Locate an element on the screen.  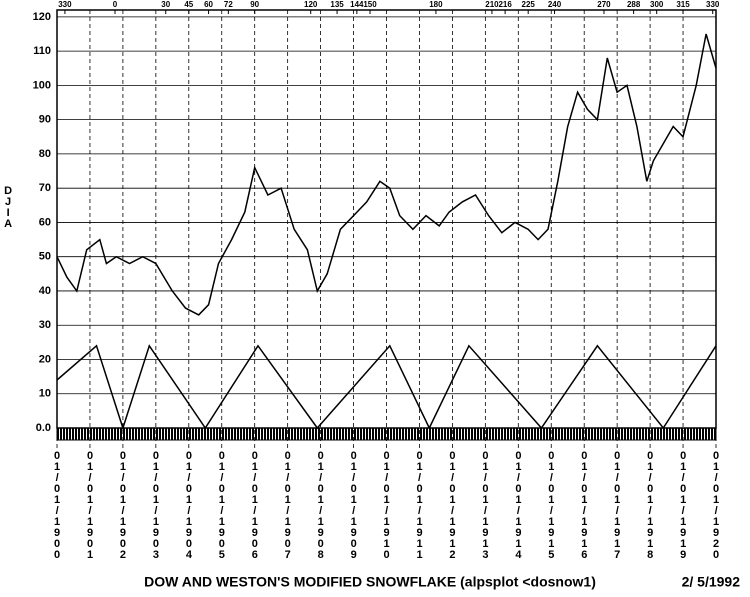
top-tick-label: 90 is located at coordinates (254, 4).